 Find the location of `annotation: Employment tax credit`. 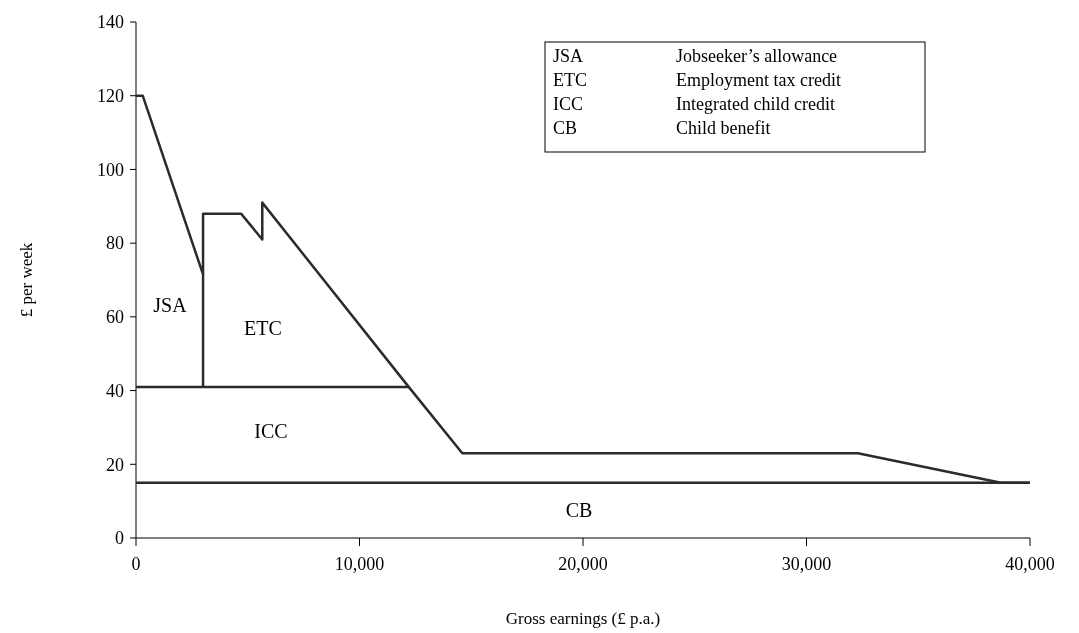

annotation: Employment tax credit is located at coordinates (758, 80).